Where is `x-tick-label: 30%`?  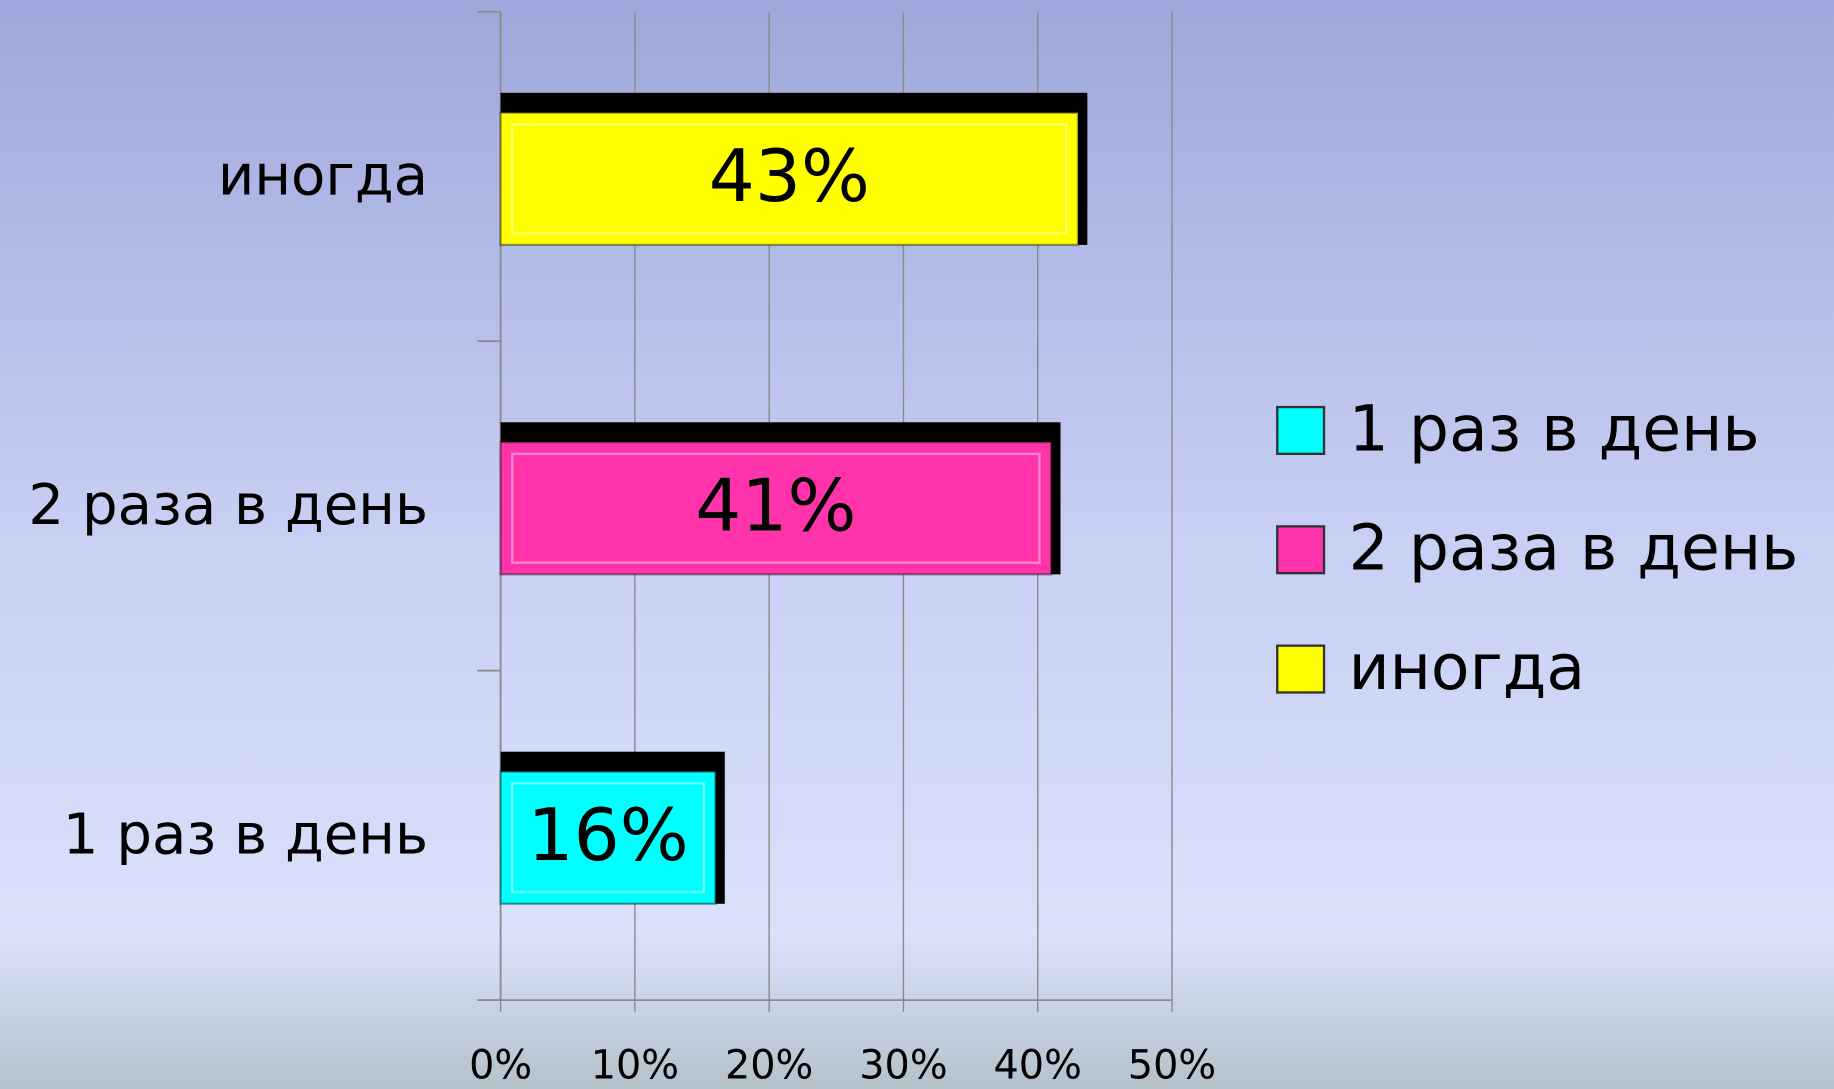 x-tick-label: 30% is located at coordinates (903, 1065).